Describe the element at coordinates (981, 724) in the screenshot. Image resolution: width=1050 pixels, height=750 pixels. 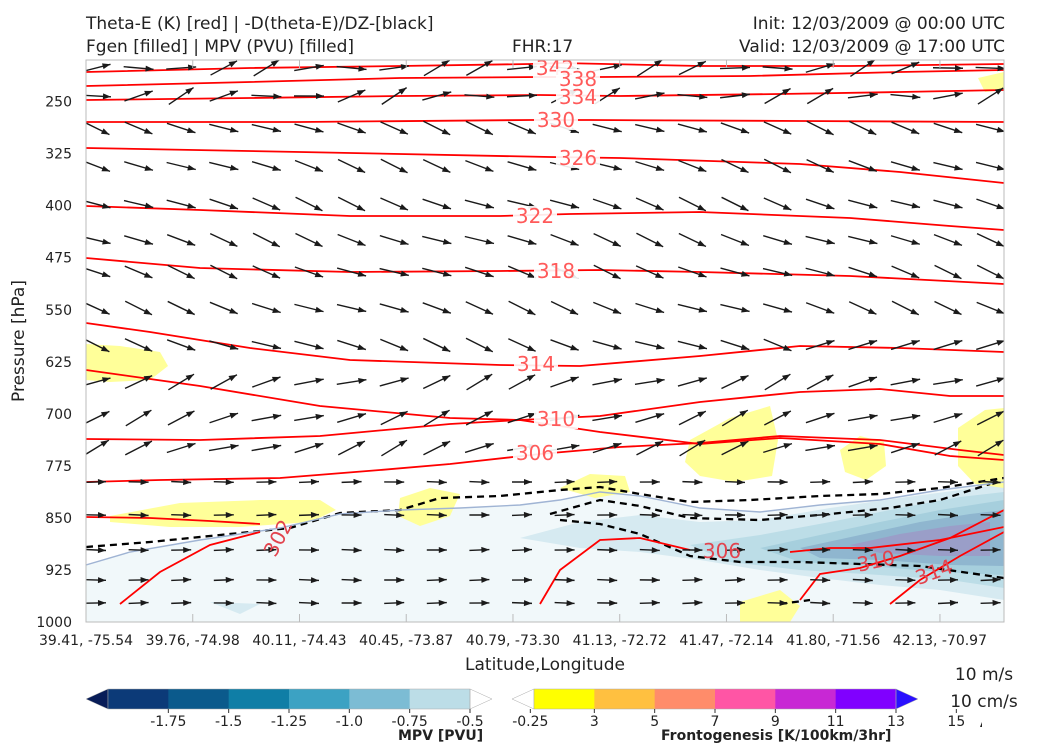
I see `wind-legend-arrow` at that location.